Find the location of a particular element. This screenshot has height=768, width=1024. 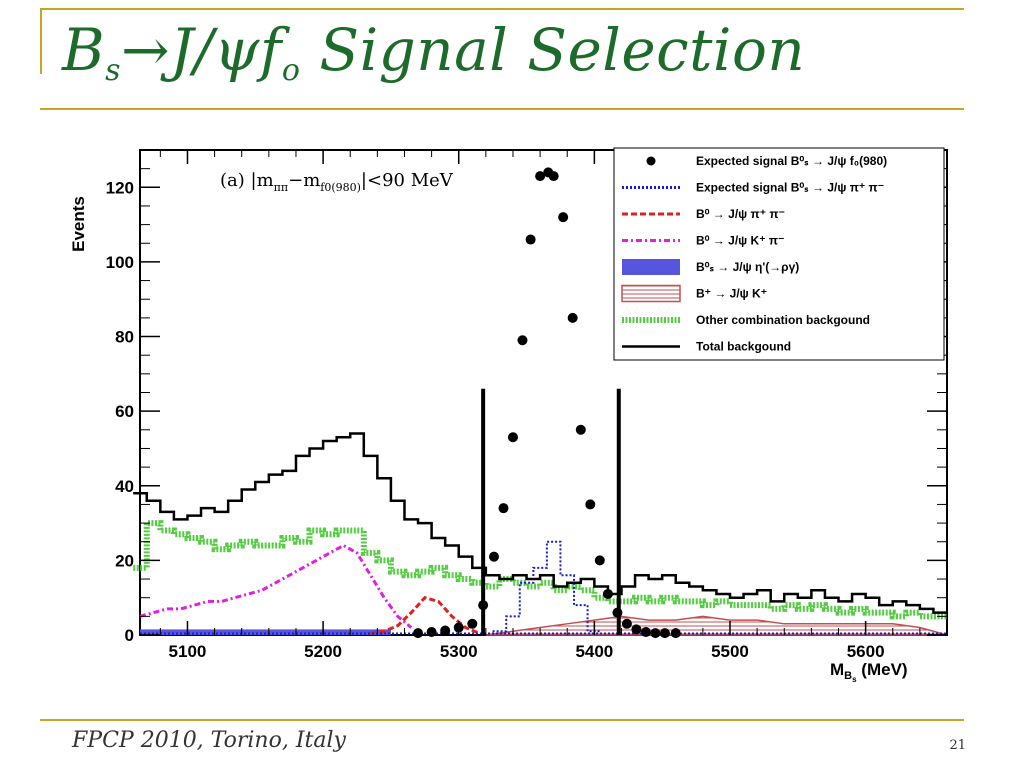

x-label-subsub: s is located at coordinates (854, 679).